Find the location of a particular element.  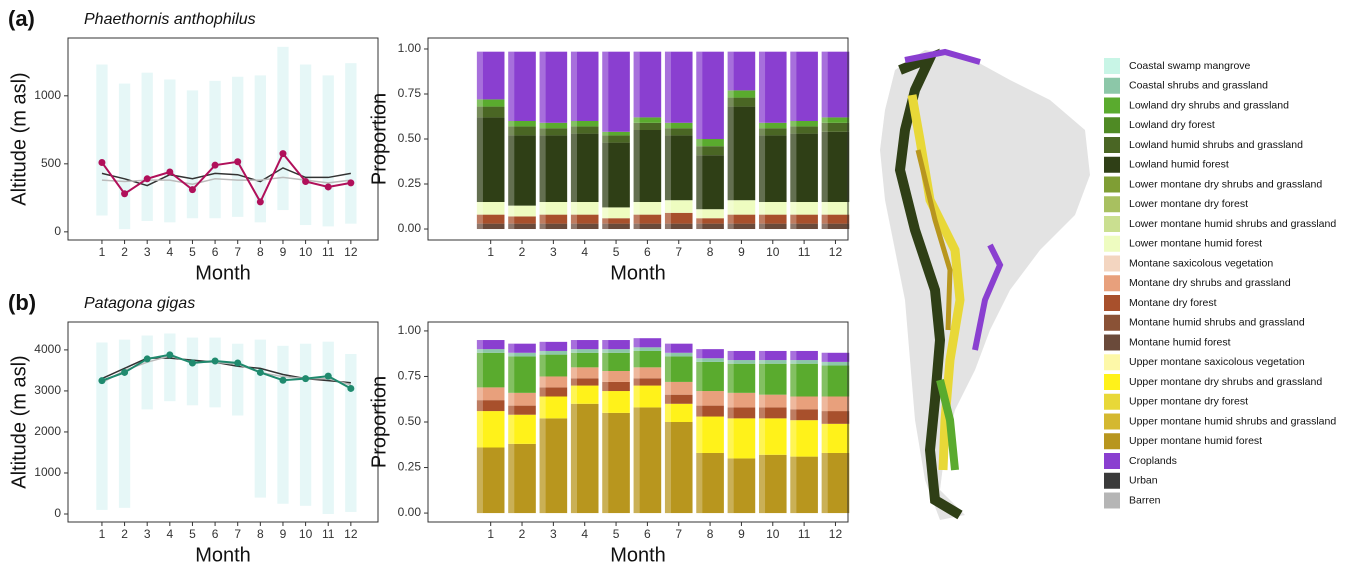

y-tick-label: 0 is located at coordinates (57, 231).